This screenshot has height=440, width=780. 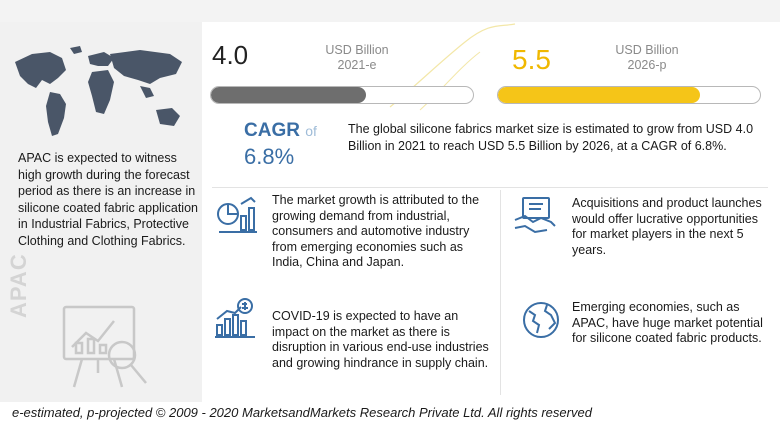 I want to click on market-bar-2021, so click(x=342, y=95).